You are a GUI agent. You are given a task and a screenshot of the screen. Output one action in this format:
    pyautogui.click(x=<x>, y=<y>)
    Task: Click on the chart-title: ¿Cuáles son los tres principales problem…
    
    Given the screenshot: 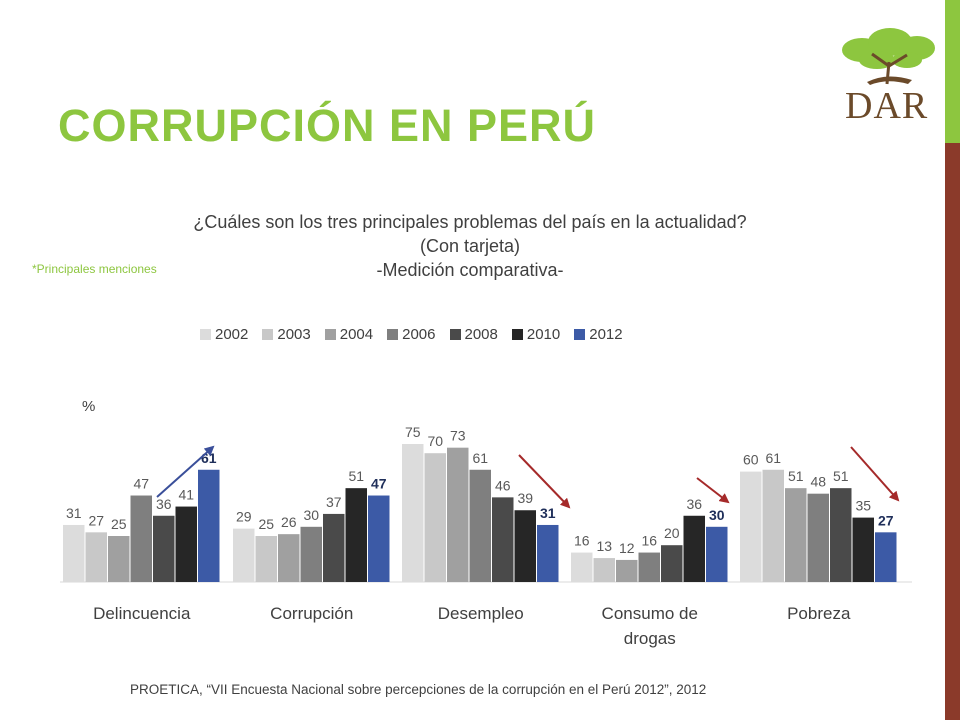 What is the action you would take?
    pyautogui.click(x=470, y=246)
    